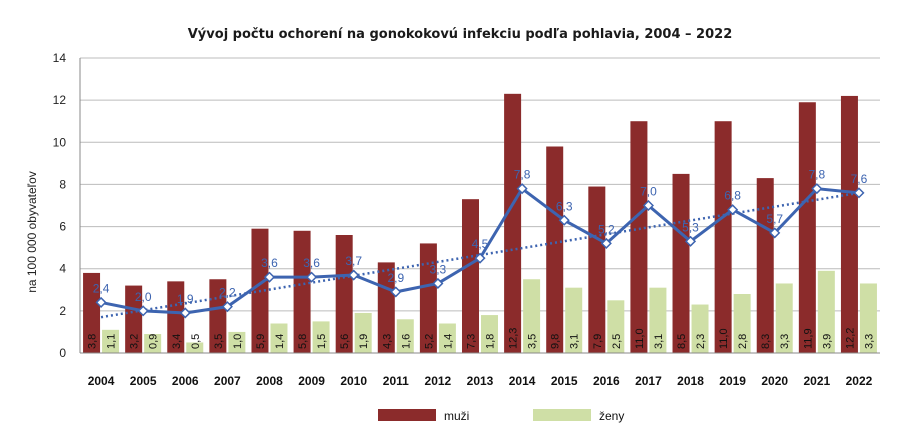 The width and height of the screenshot is (900, 444). What do you see at coordinates (407, 415) in the screenshot?
I see `legend-swatch-men` at bounding box center [407, 415].